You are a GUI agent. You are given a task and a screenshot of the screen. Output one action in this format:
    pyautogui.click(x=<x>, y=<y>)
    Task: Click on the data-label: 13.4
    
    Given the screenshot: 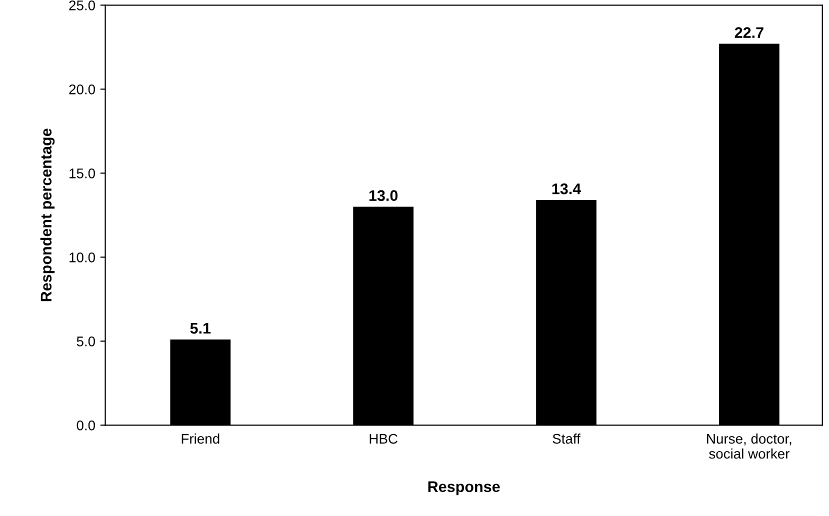 What is the action you would take?
    pyautogui.click(x=567, y=188)
    